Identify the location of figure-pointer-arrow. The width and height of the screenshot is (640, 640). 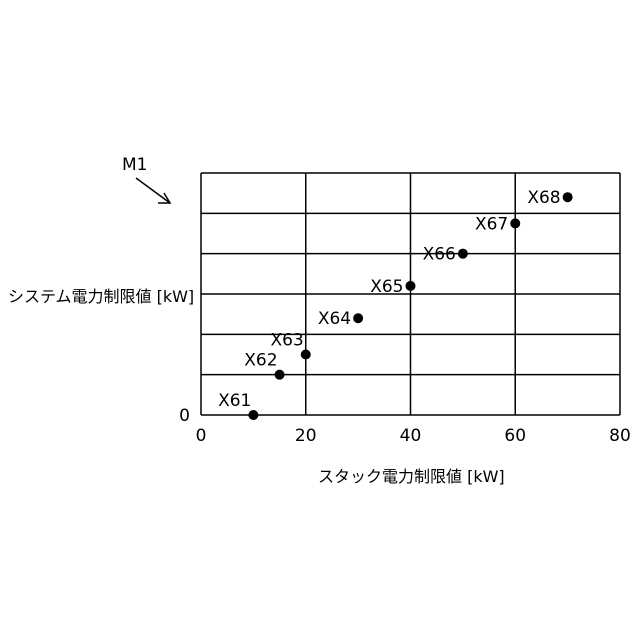
(153, 190).